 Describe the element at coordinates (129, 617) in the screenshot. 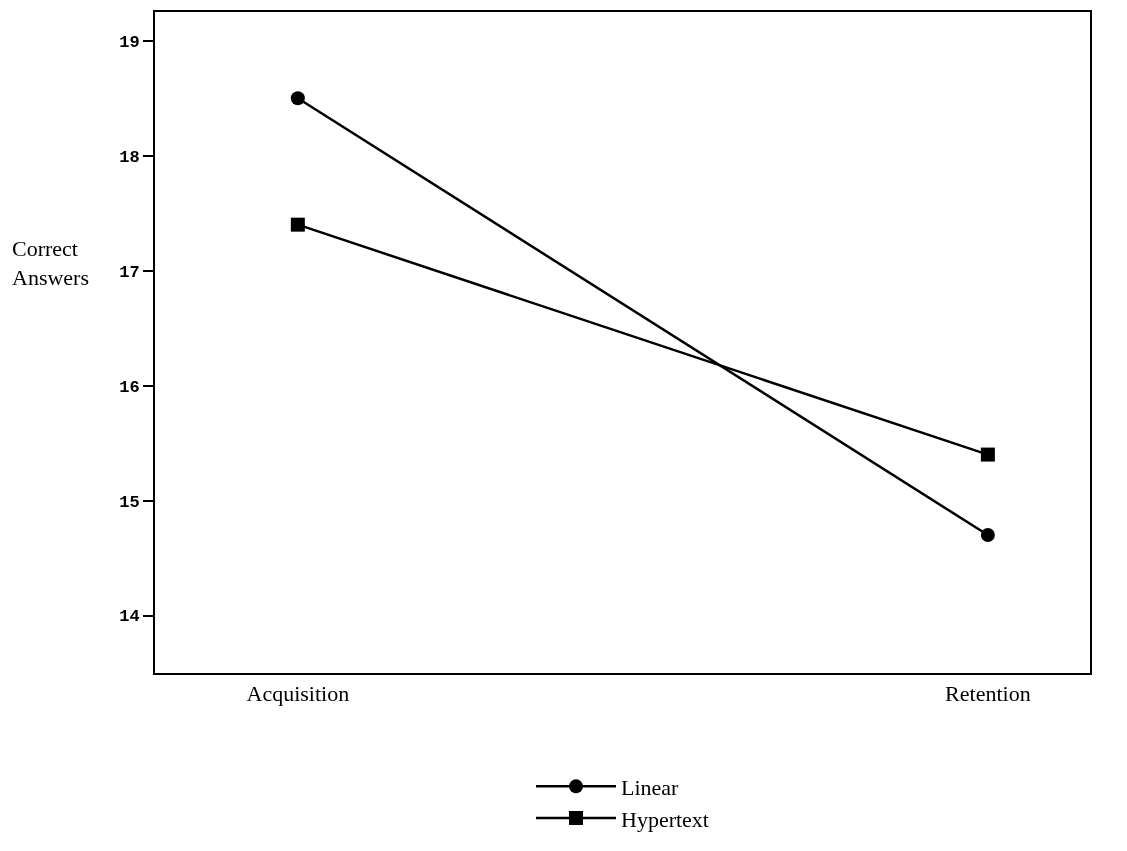

I see `y-tick-label: 14` at that location.